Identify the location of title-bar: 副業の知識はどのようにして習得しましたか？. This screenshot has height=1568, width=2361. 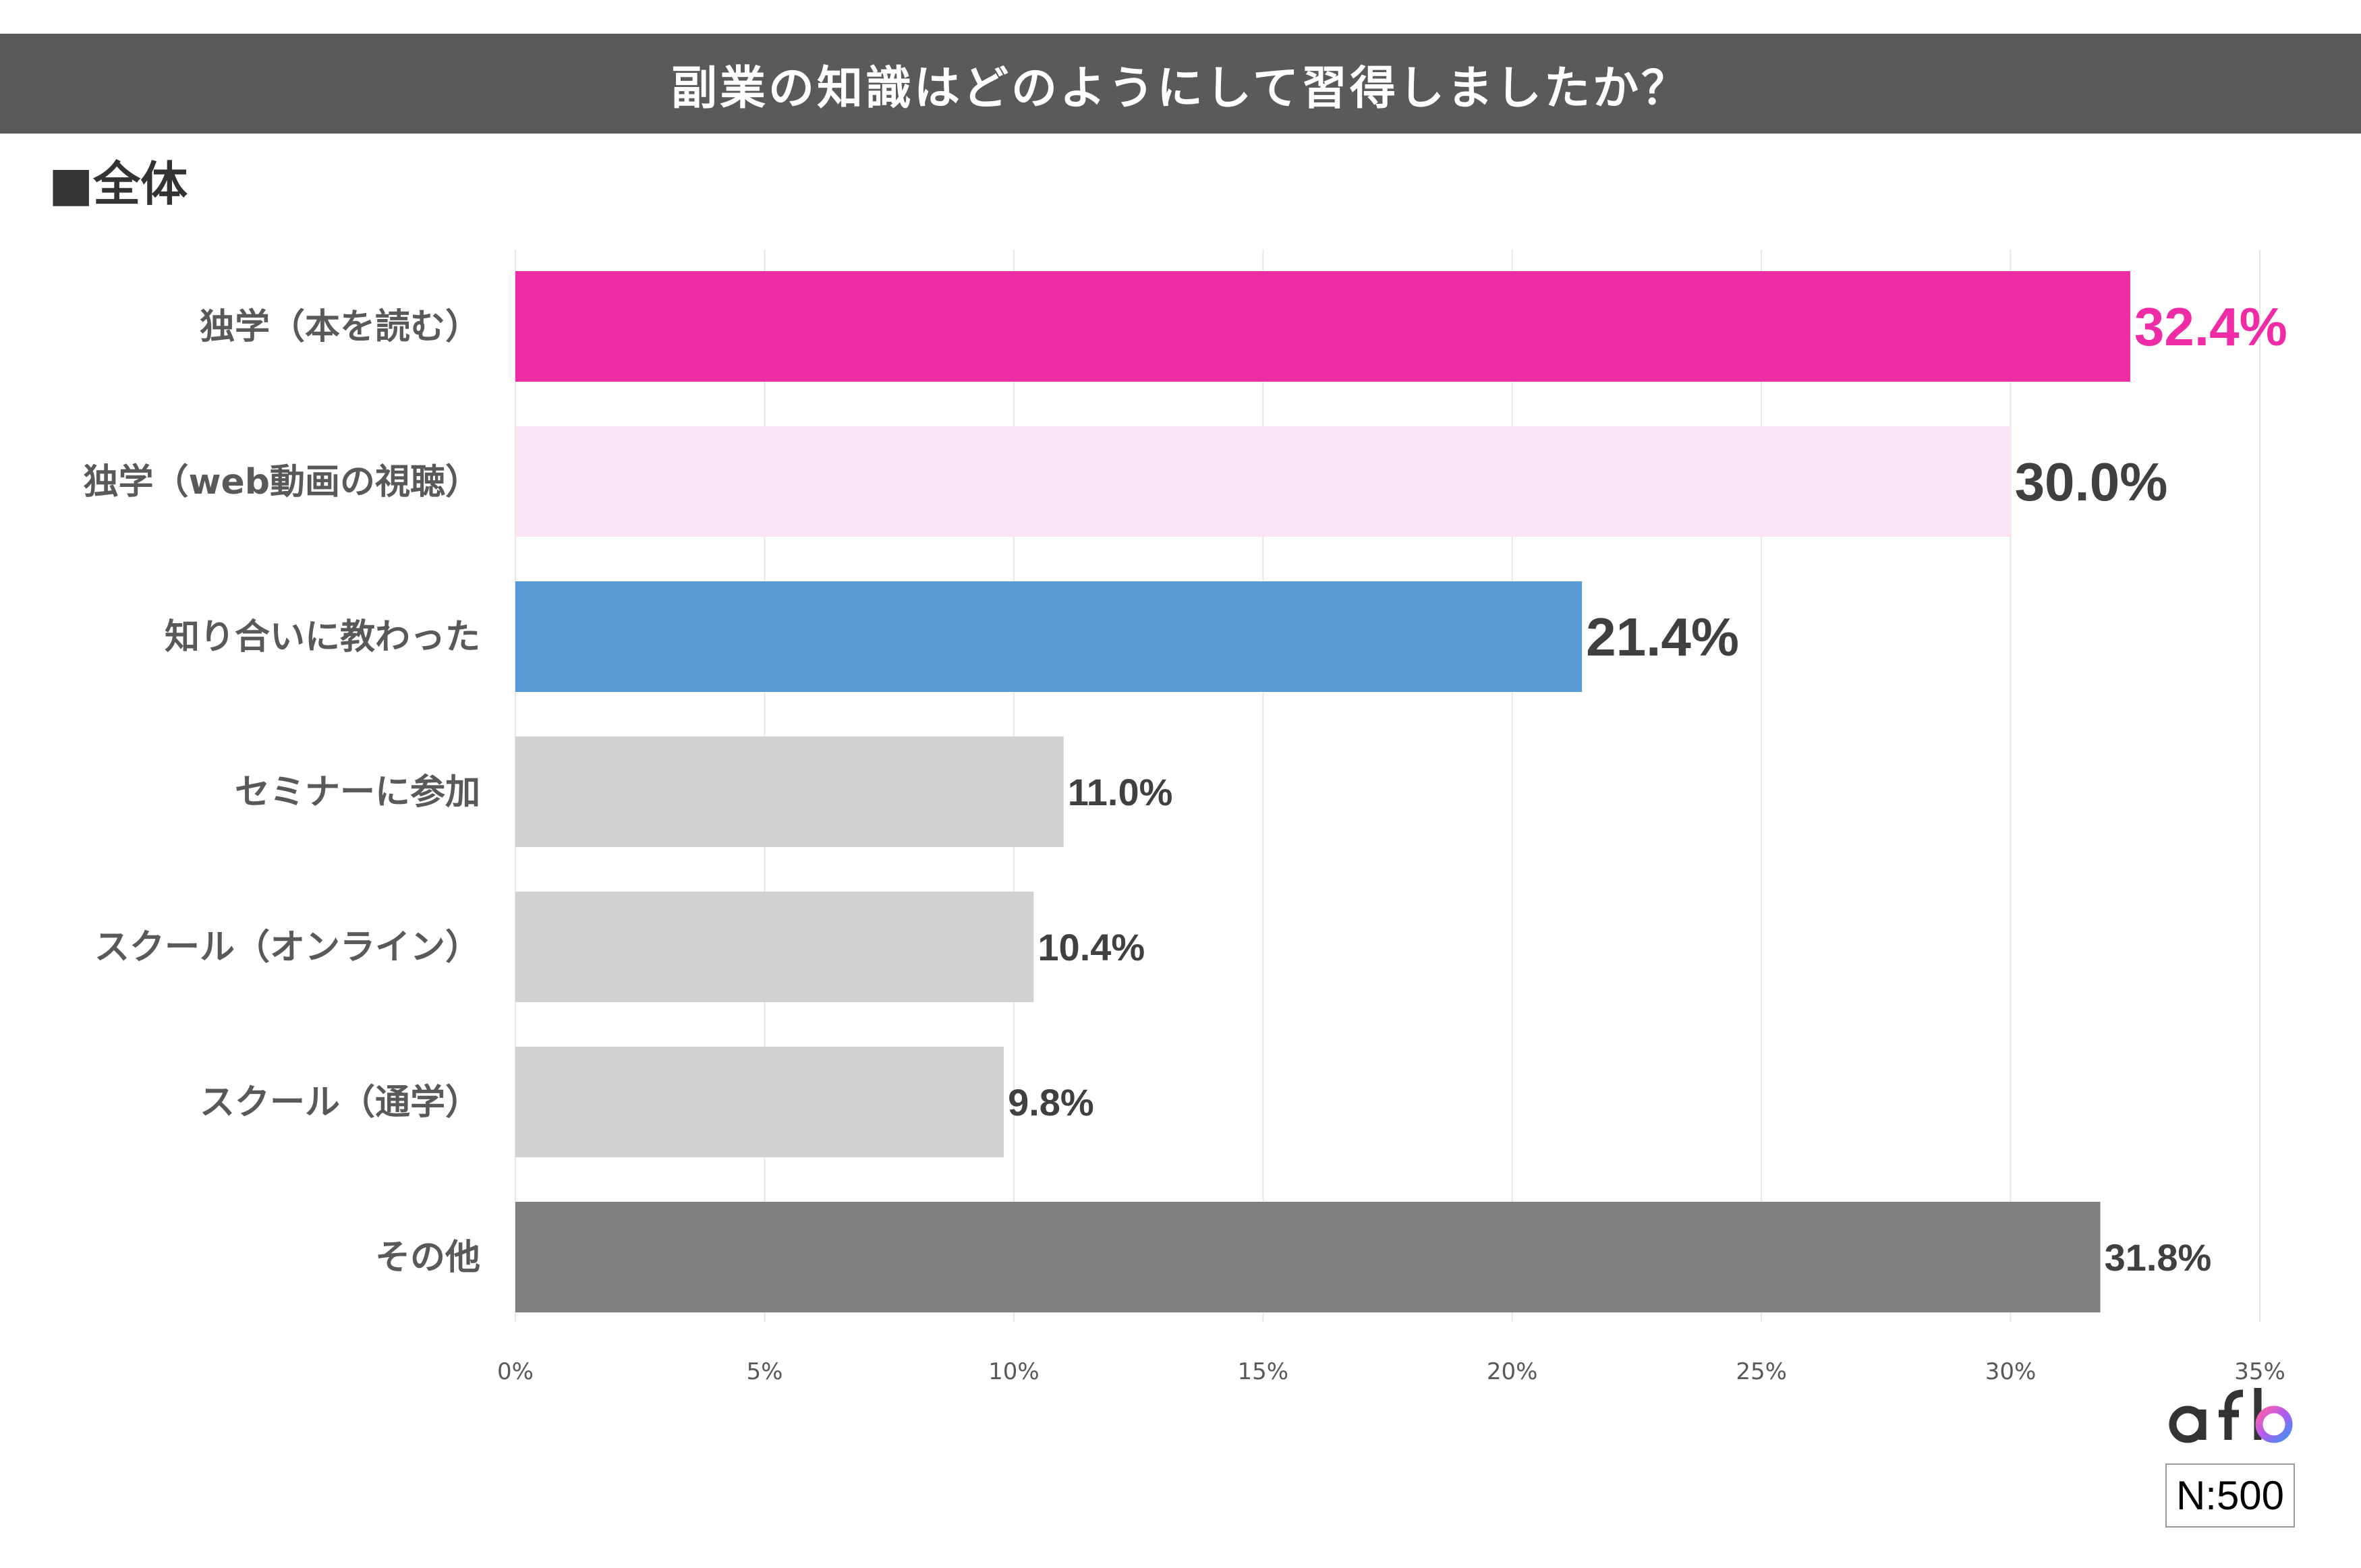
(1180, 84).